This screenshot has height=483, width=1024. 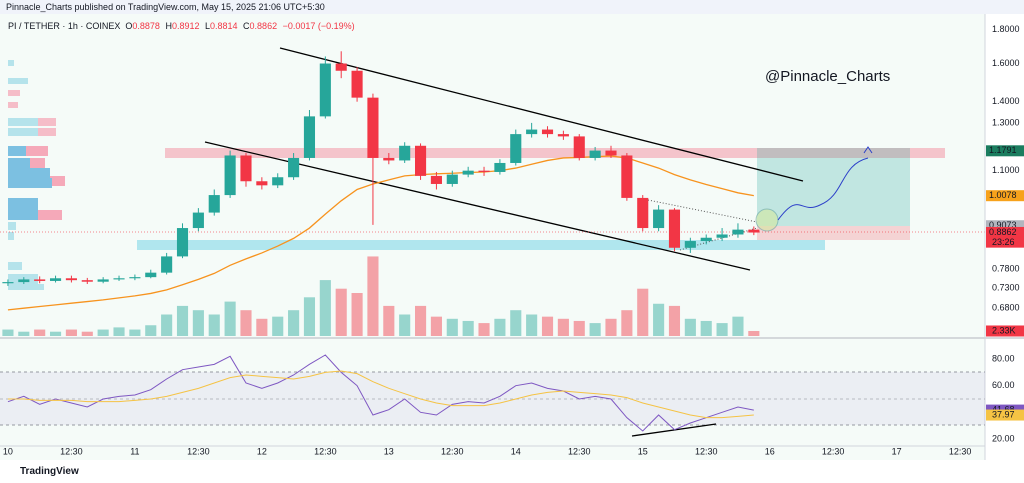 I want to click on ohlc-key: L, so click(x=207, y=26).